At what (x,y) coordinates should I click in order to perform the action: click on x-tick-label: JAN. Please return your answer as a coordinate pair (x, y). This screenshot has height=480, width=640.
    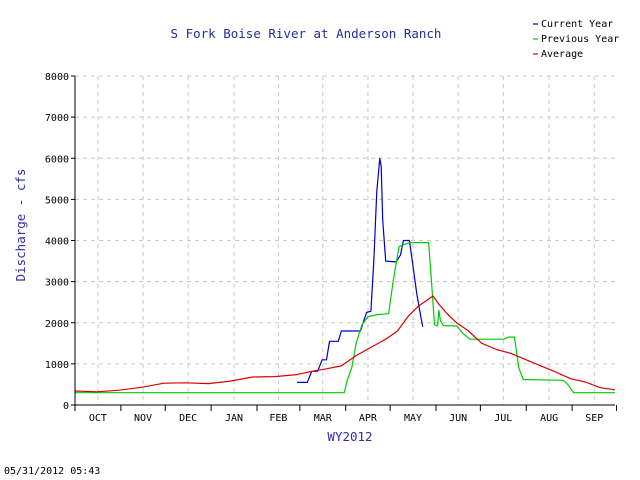
    Looking at the image, I should click on (234, 418).